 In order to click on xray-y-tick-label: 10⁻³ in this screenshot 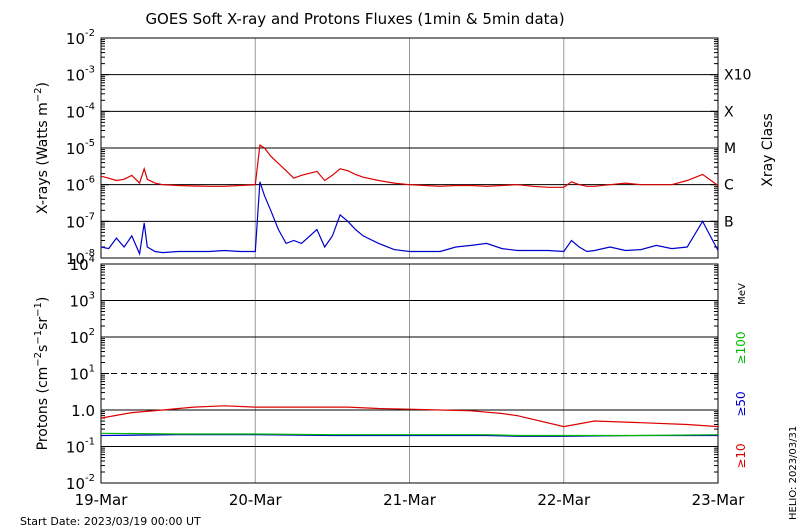, I will do `click(80, 75)`.